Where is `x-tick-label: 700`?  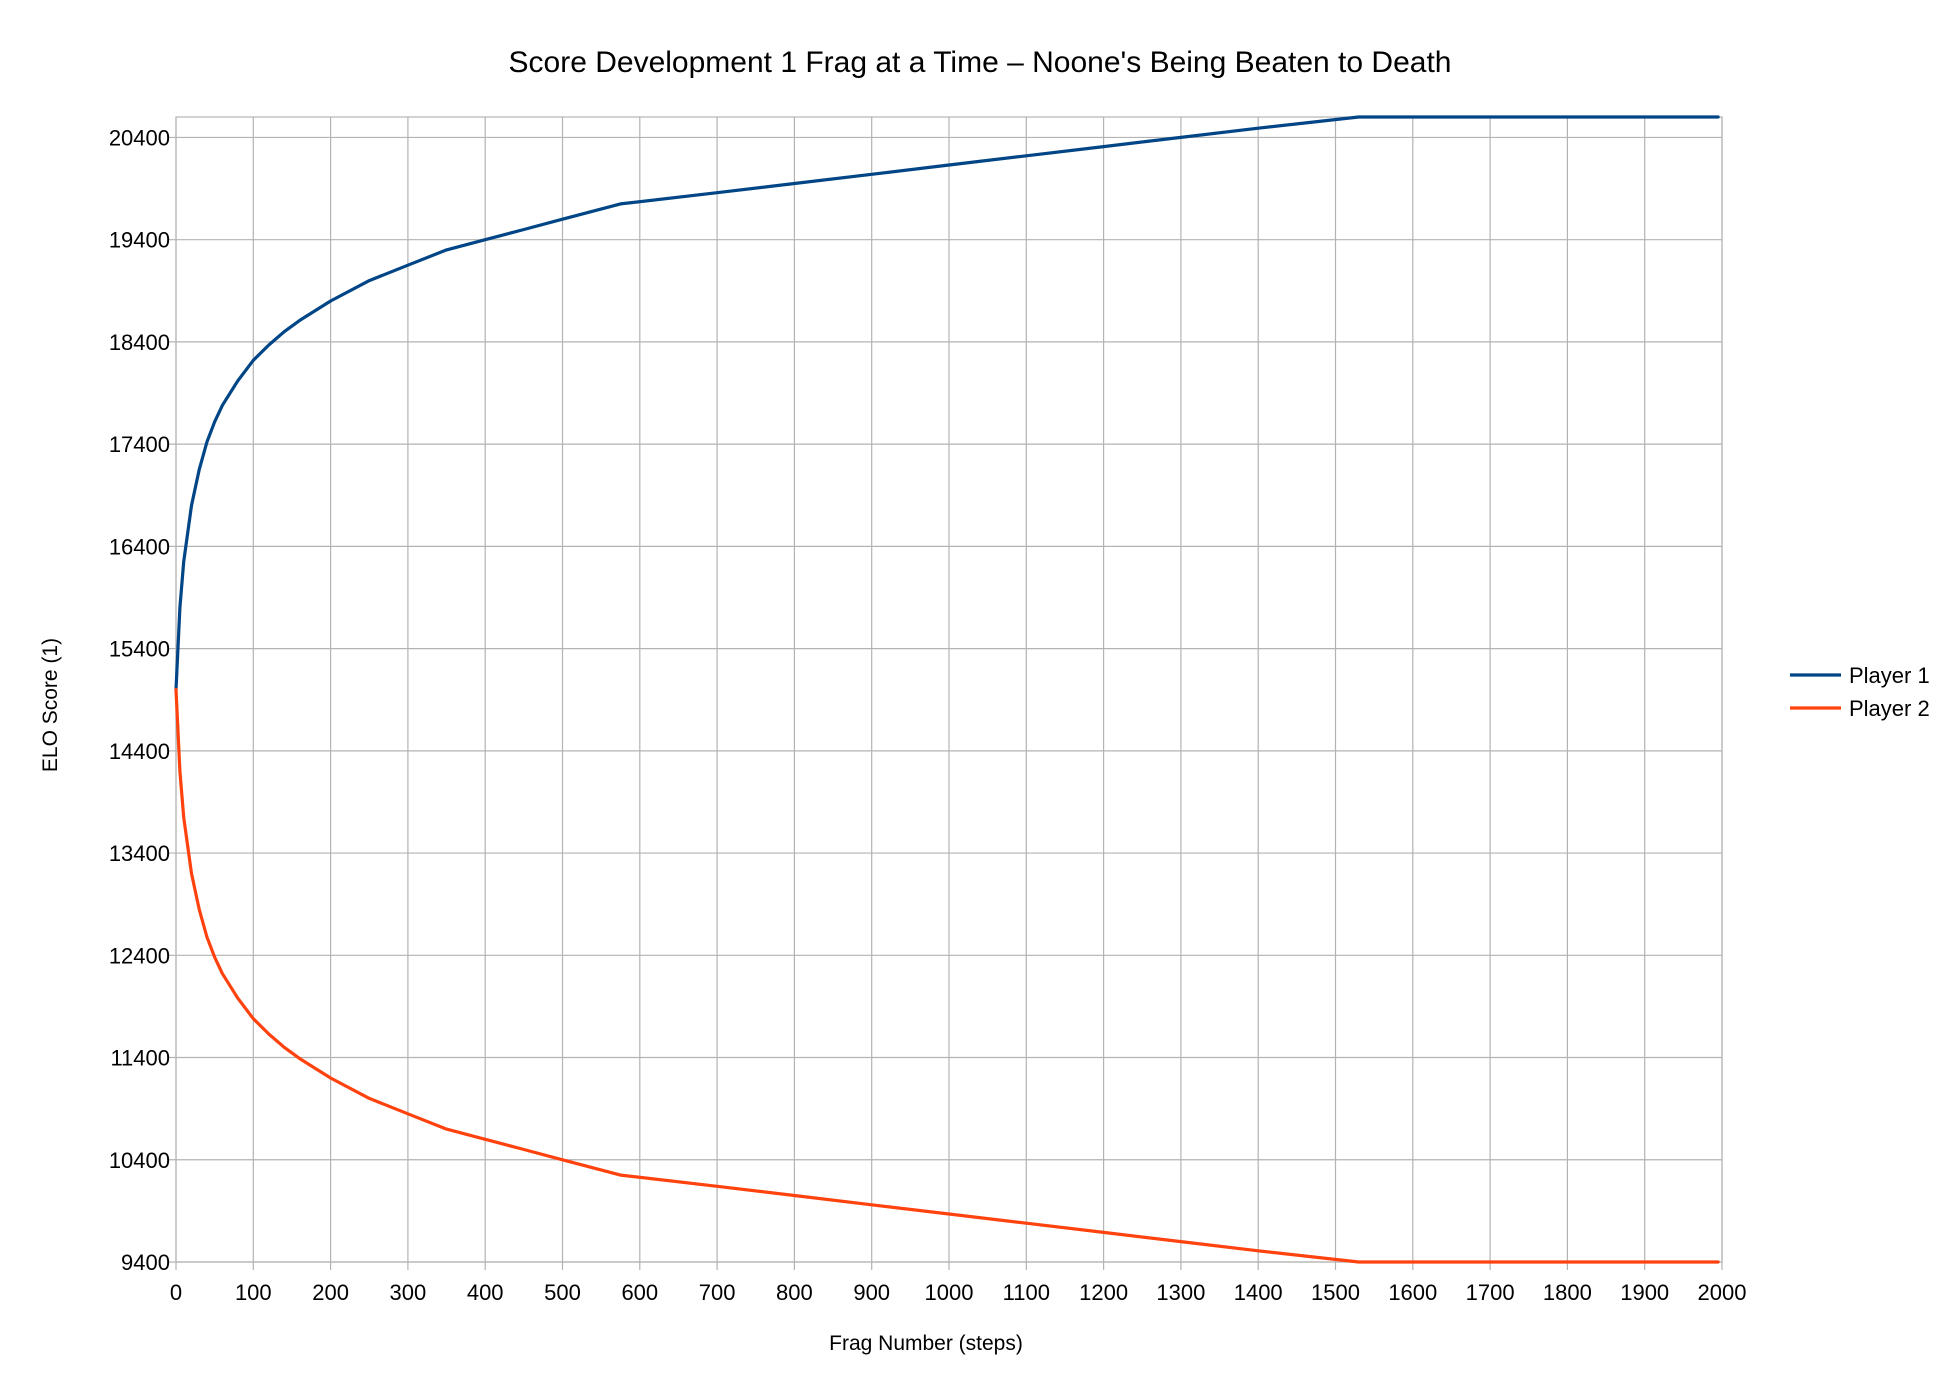 x-tick-label: 700 is located at coordinates (717, 1292).